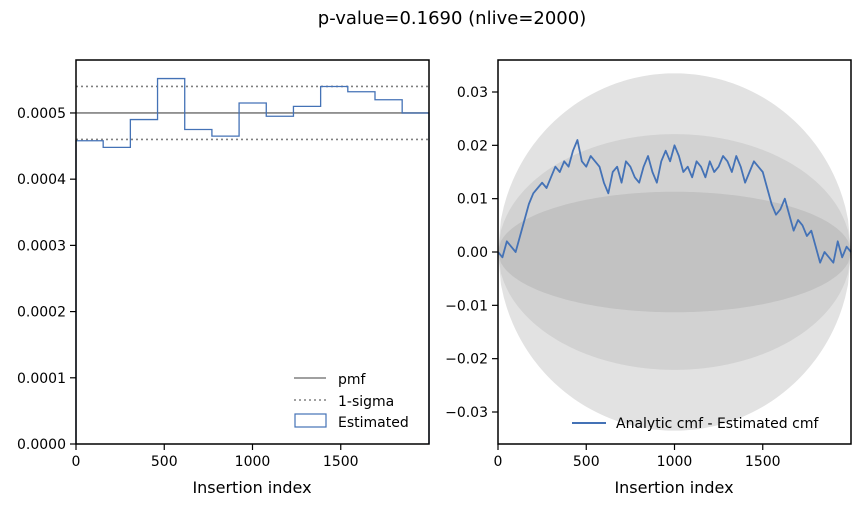  I want to click on y-tick-label: 0.02, so click(472, 146).